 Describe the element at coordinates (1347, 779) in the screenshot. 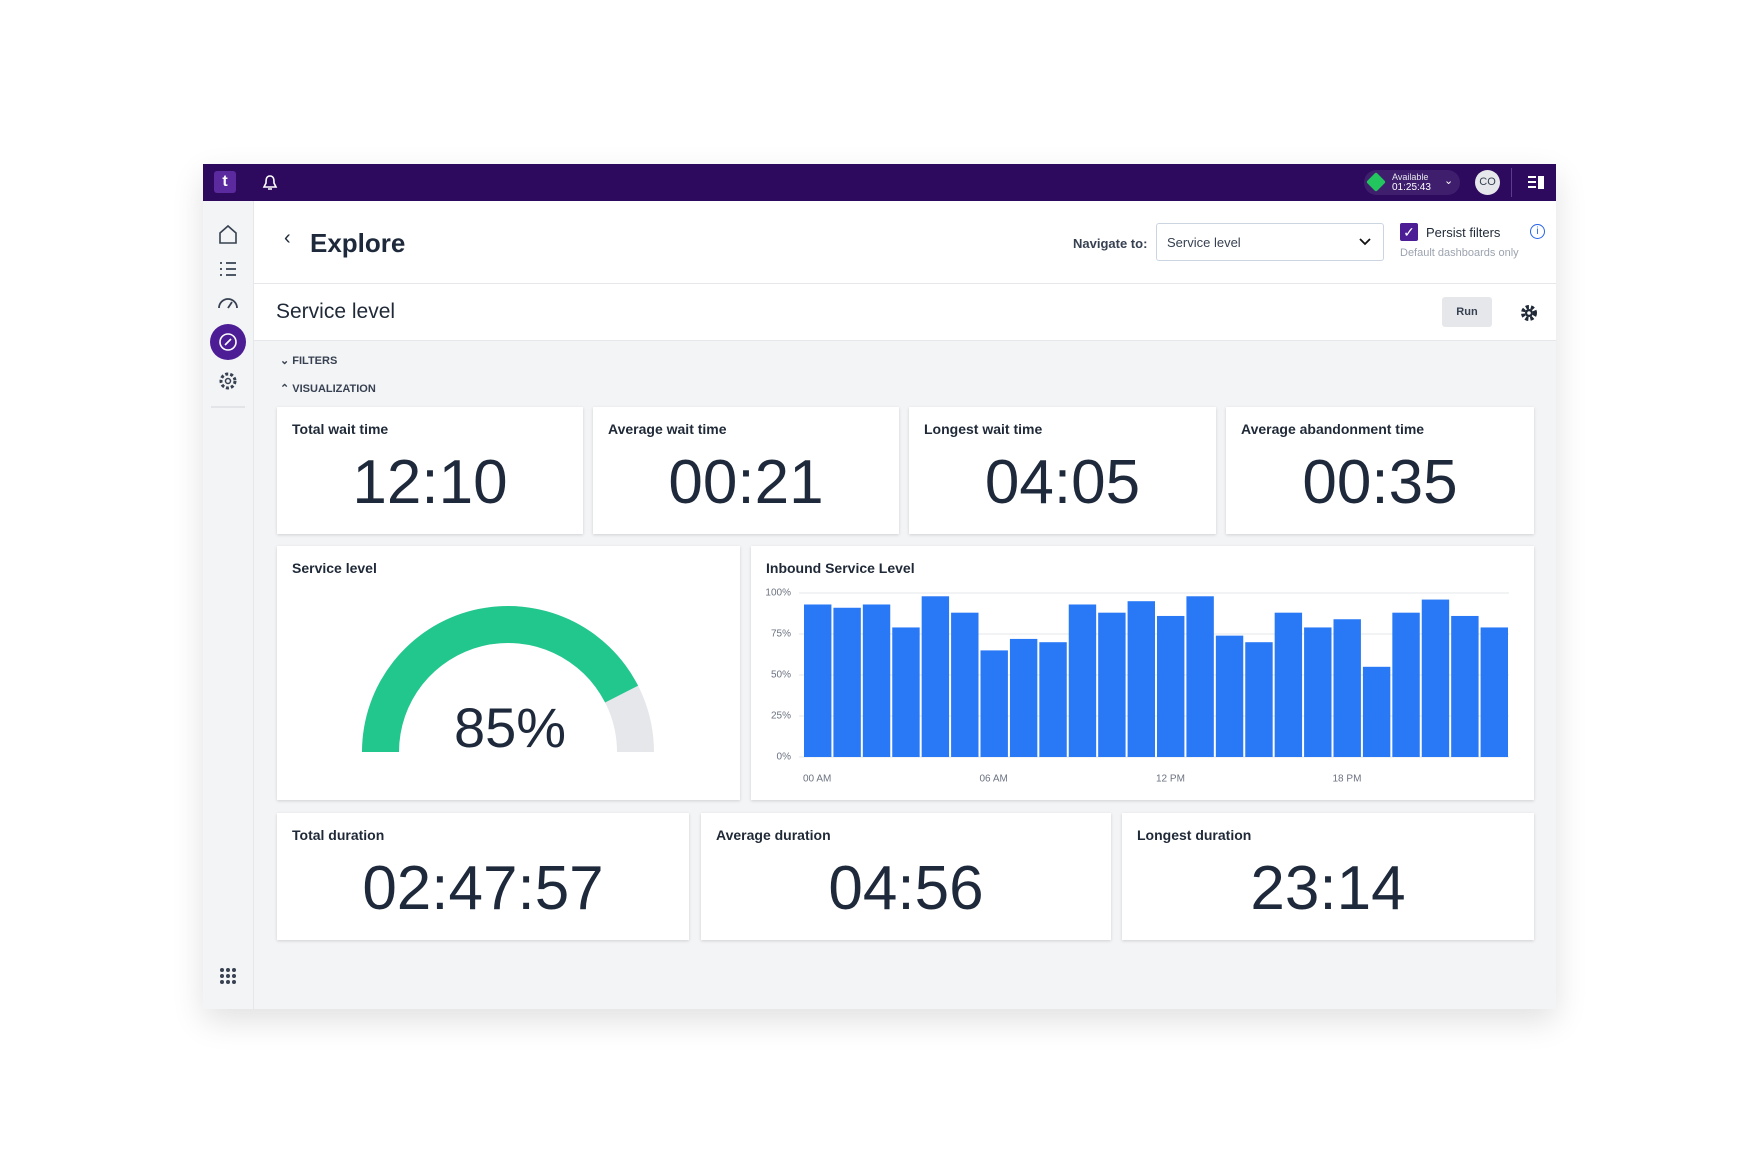

I see `x-tick-label: 18 PM` at that location.